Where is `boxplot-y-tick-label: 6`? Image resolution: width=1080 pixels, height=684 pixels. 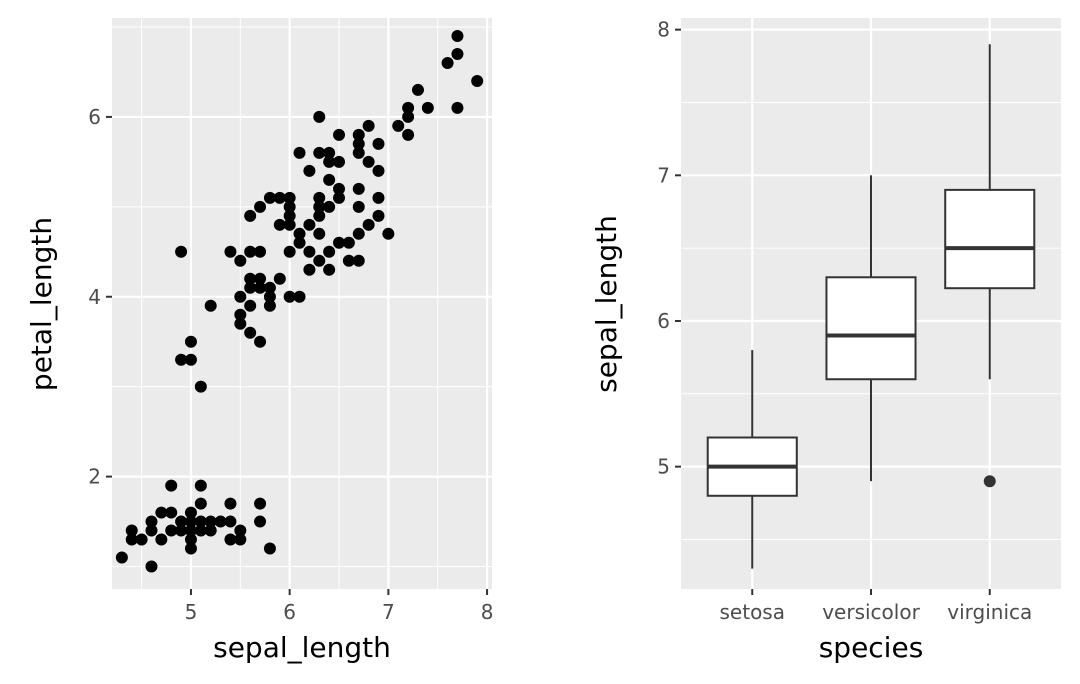 boxplot-y-tick-label: 6 is located at coordinates (663, 321).